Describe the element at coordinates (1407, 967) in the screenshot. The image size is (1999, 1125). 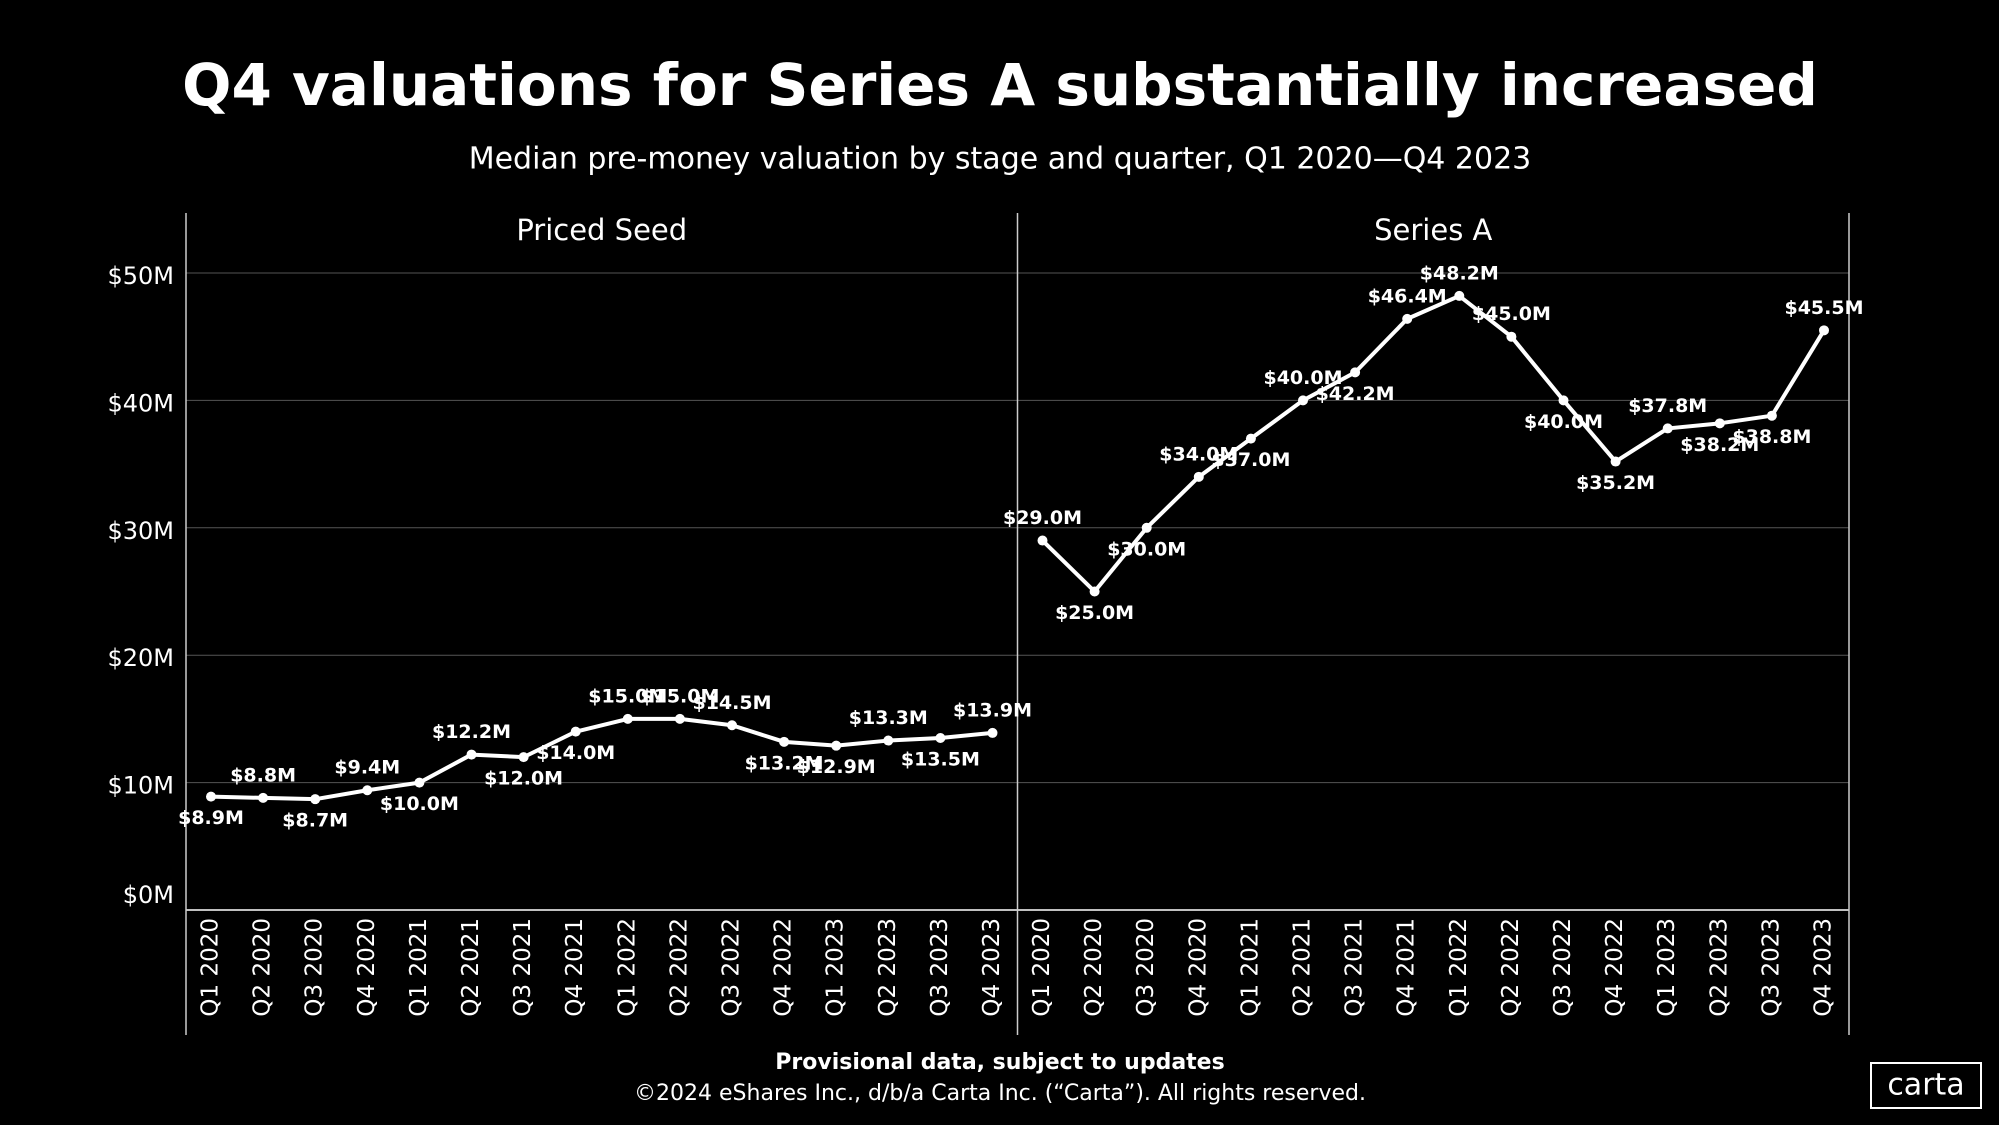
I see `x-tick-label: Q4 2021` at that location.